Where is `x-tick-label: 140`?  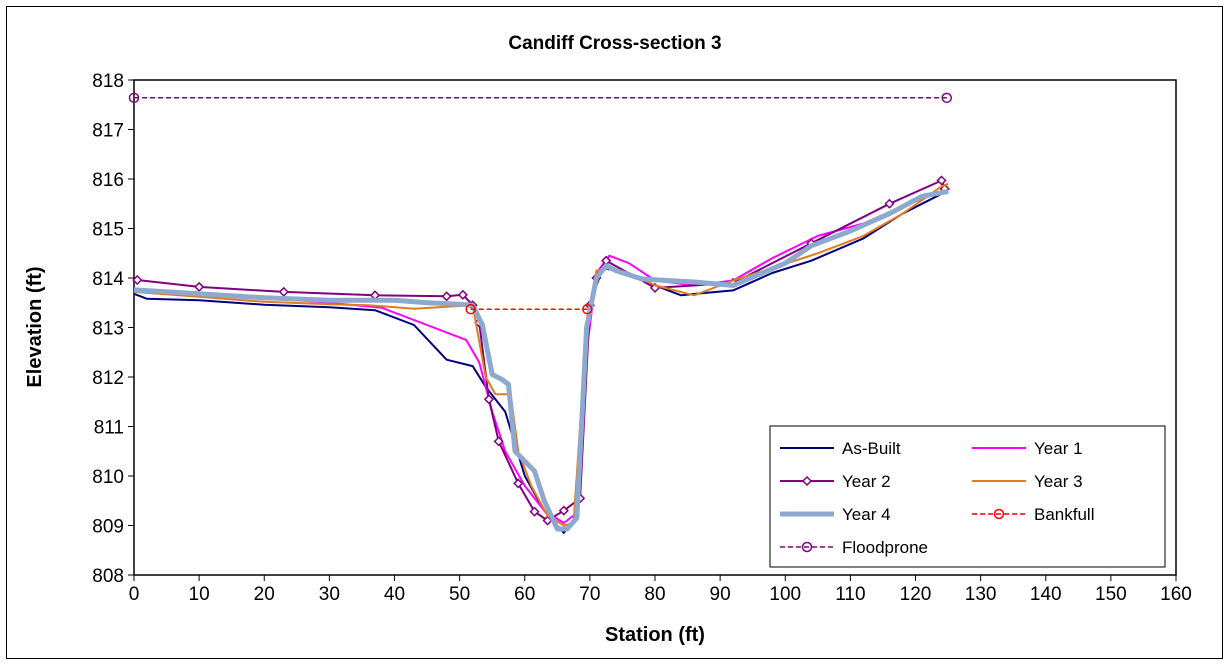
x-tick-label: 140 is located at coordinates (1046, 594).